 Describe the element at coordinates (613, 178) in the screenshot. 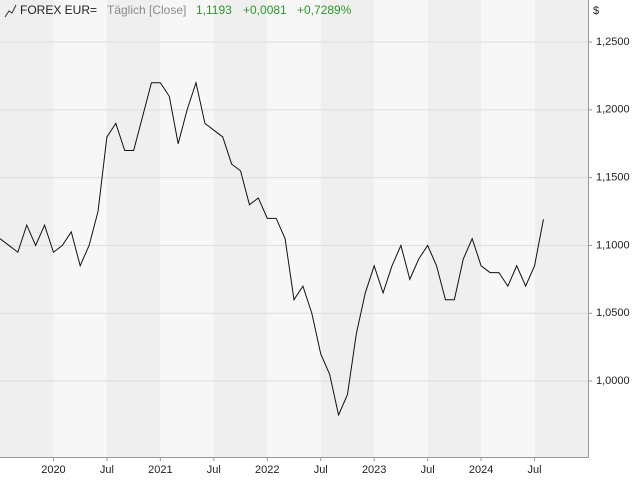

I see `y-tick-label: 1,1500` at that location.